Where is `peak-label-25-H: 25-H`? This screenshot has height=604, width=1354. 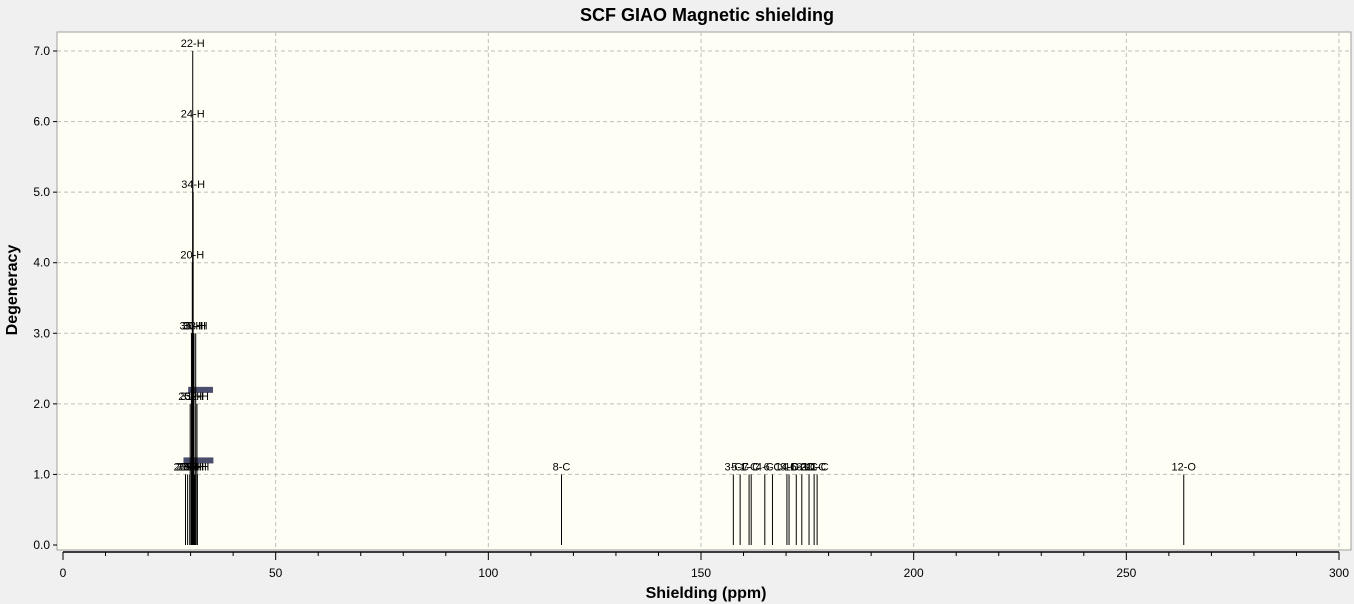 peak-label-25-H: 25-H is located at coordinates (190, 397).